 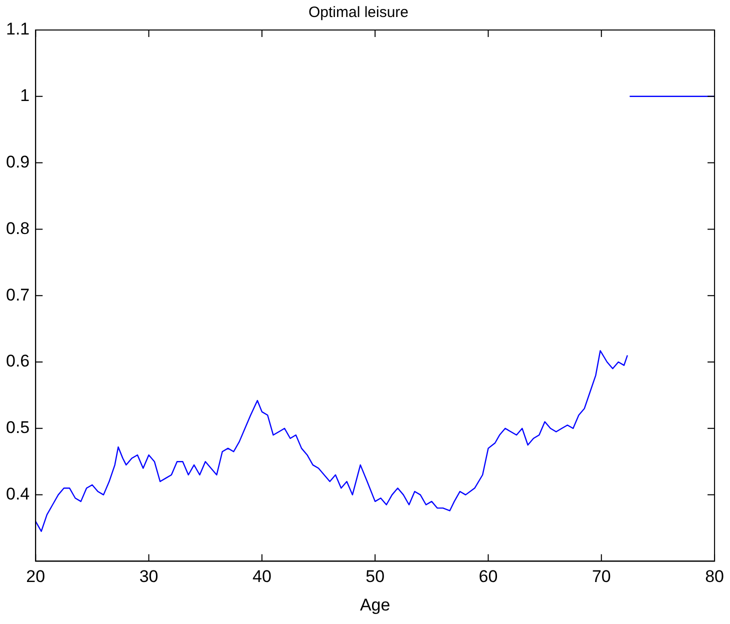 I want to click on x-axis-title: Age, so click(x=375, y=604).